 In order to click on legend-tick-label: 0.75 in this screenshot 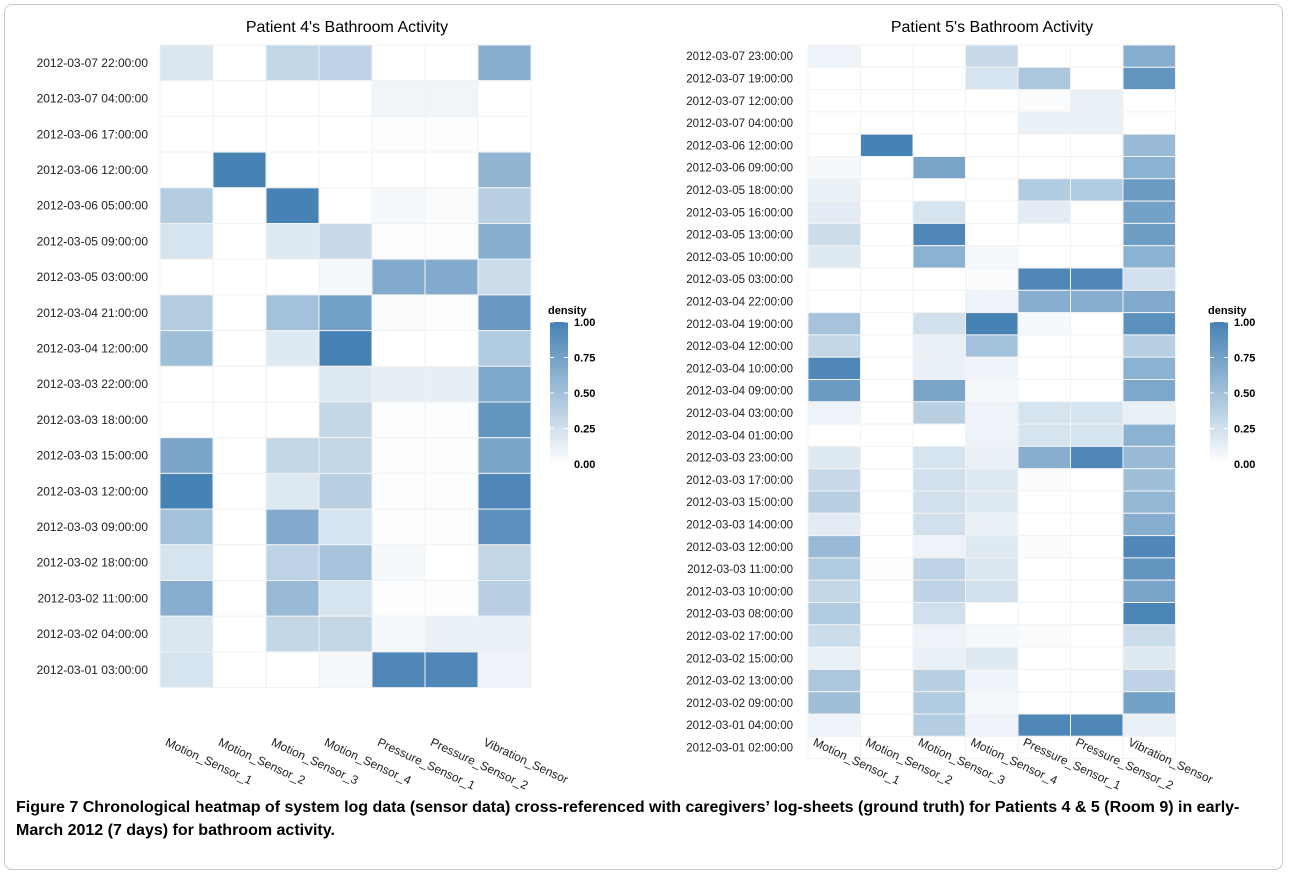, I will do `click(1244, 359)`.